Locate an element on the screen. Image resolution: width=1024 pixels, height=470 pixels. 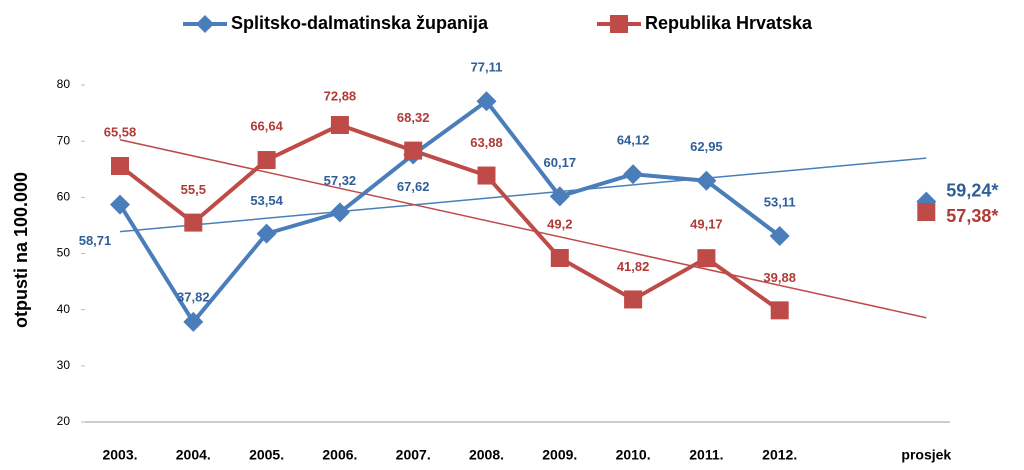
data-label: 68,32 is located at coordinates (413, 117).